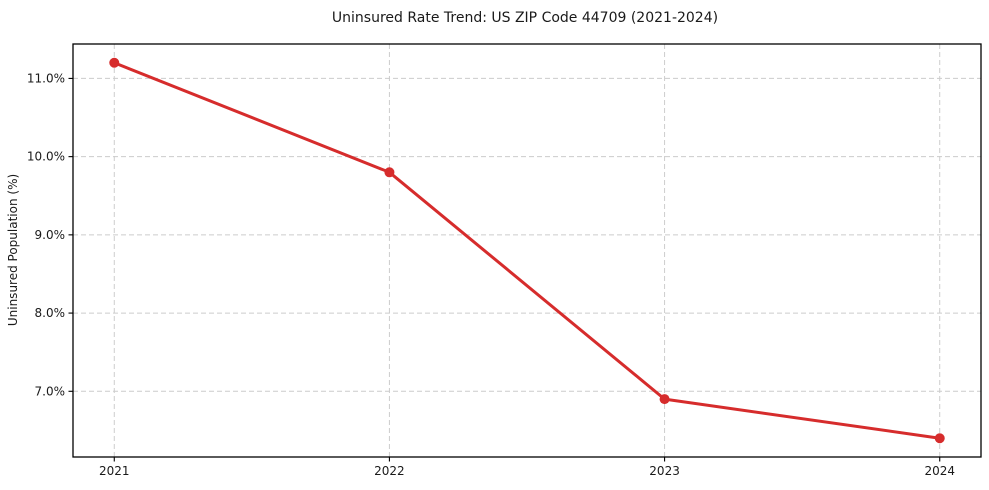  I want to click on y-tick-label: 9.0%, so click(50, 235).